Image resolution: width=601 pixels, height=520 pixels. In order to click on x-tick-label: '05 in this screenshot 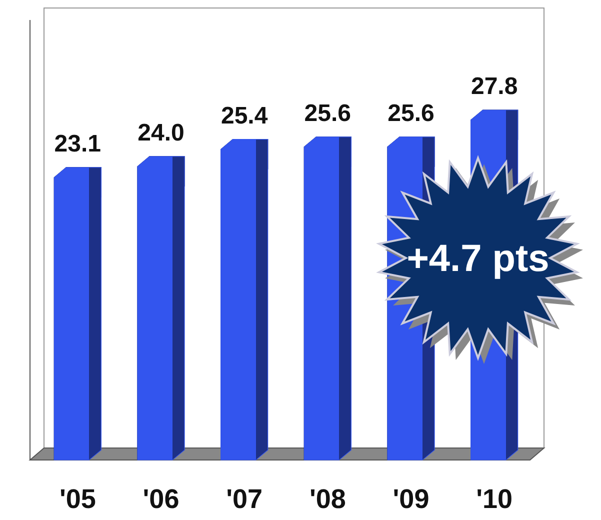, I will do `click(77, 499)`.